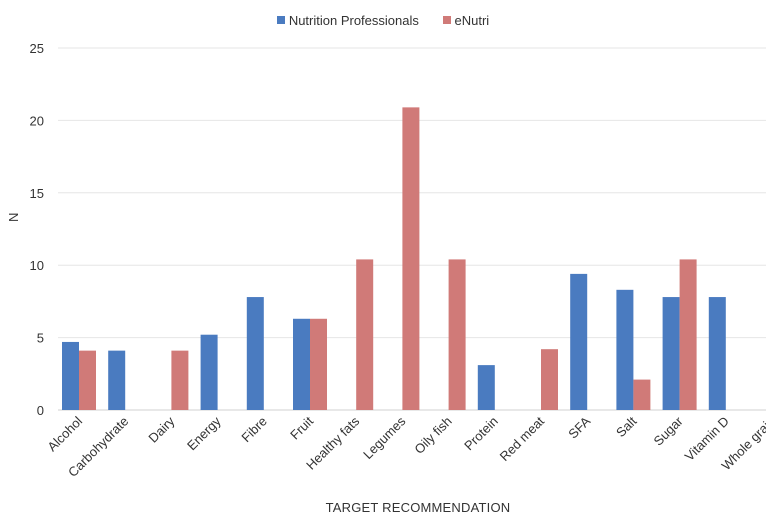  What do you see at coordinates (37, 48) in the screenshot?
I see `y-tick-label: 25` at bounding box center [37, 48].